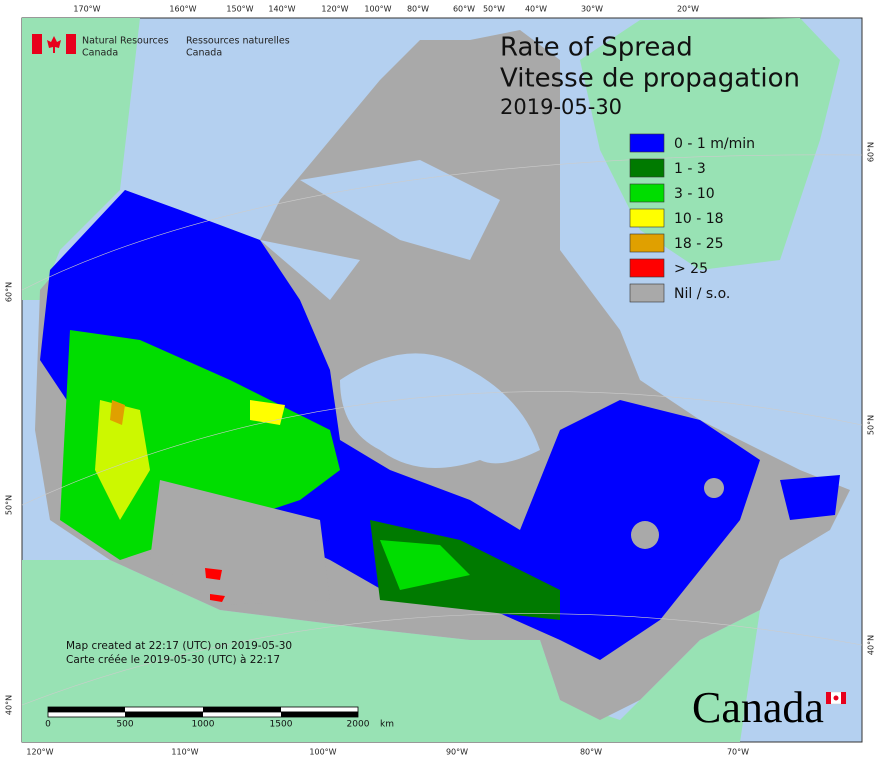 The width and height of the screenshot is (880, 764). Describe the element at coordinates (124, 725) in the screenshot. I see `scale-label: 500` at that location.